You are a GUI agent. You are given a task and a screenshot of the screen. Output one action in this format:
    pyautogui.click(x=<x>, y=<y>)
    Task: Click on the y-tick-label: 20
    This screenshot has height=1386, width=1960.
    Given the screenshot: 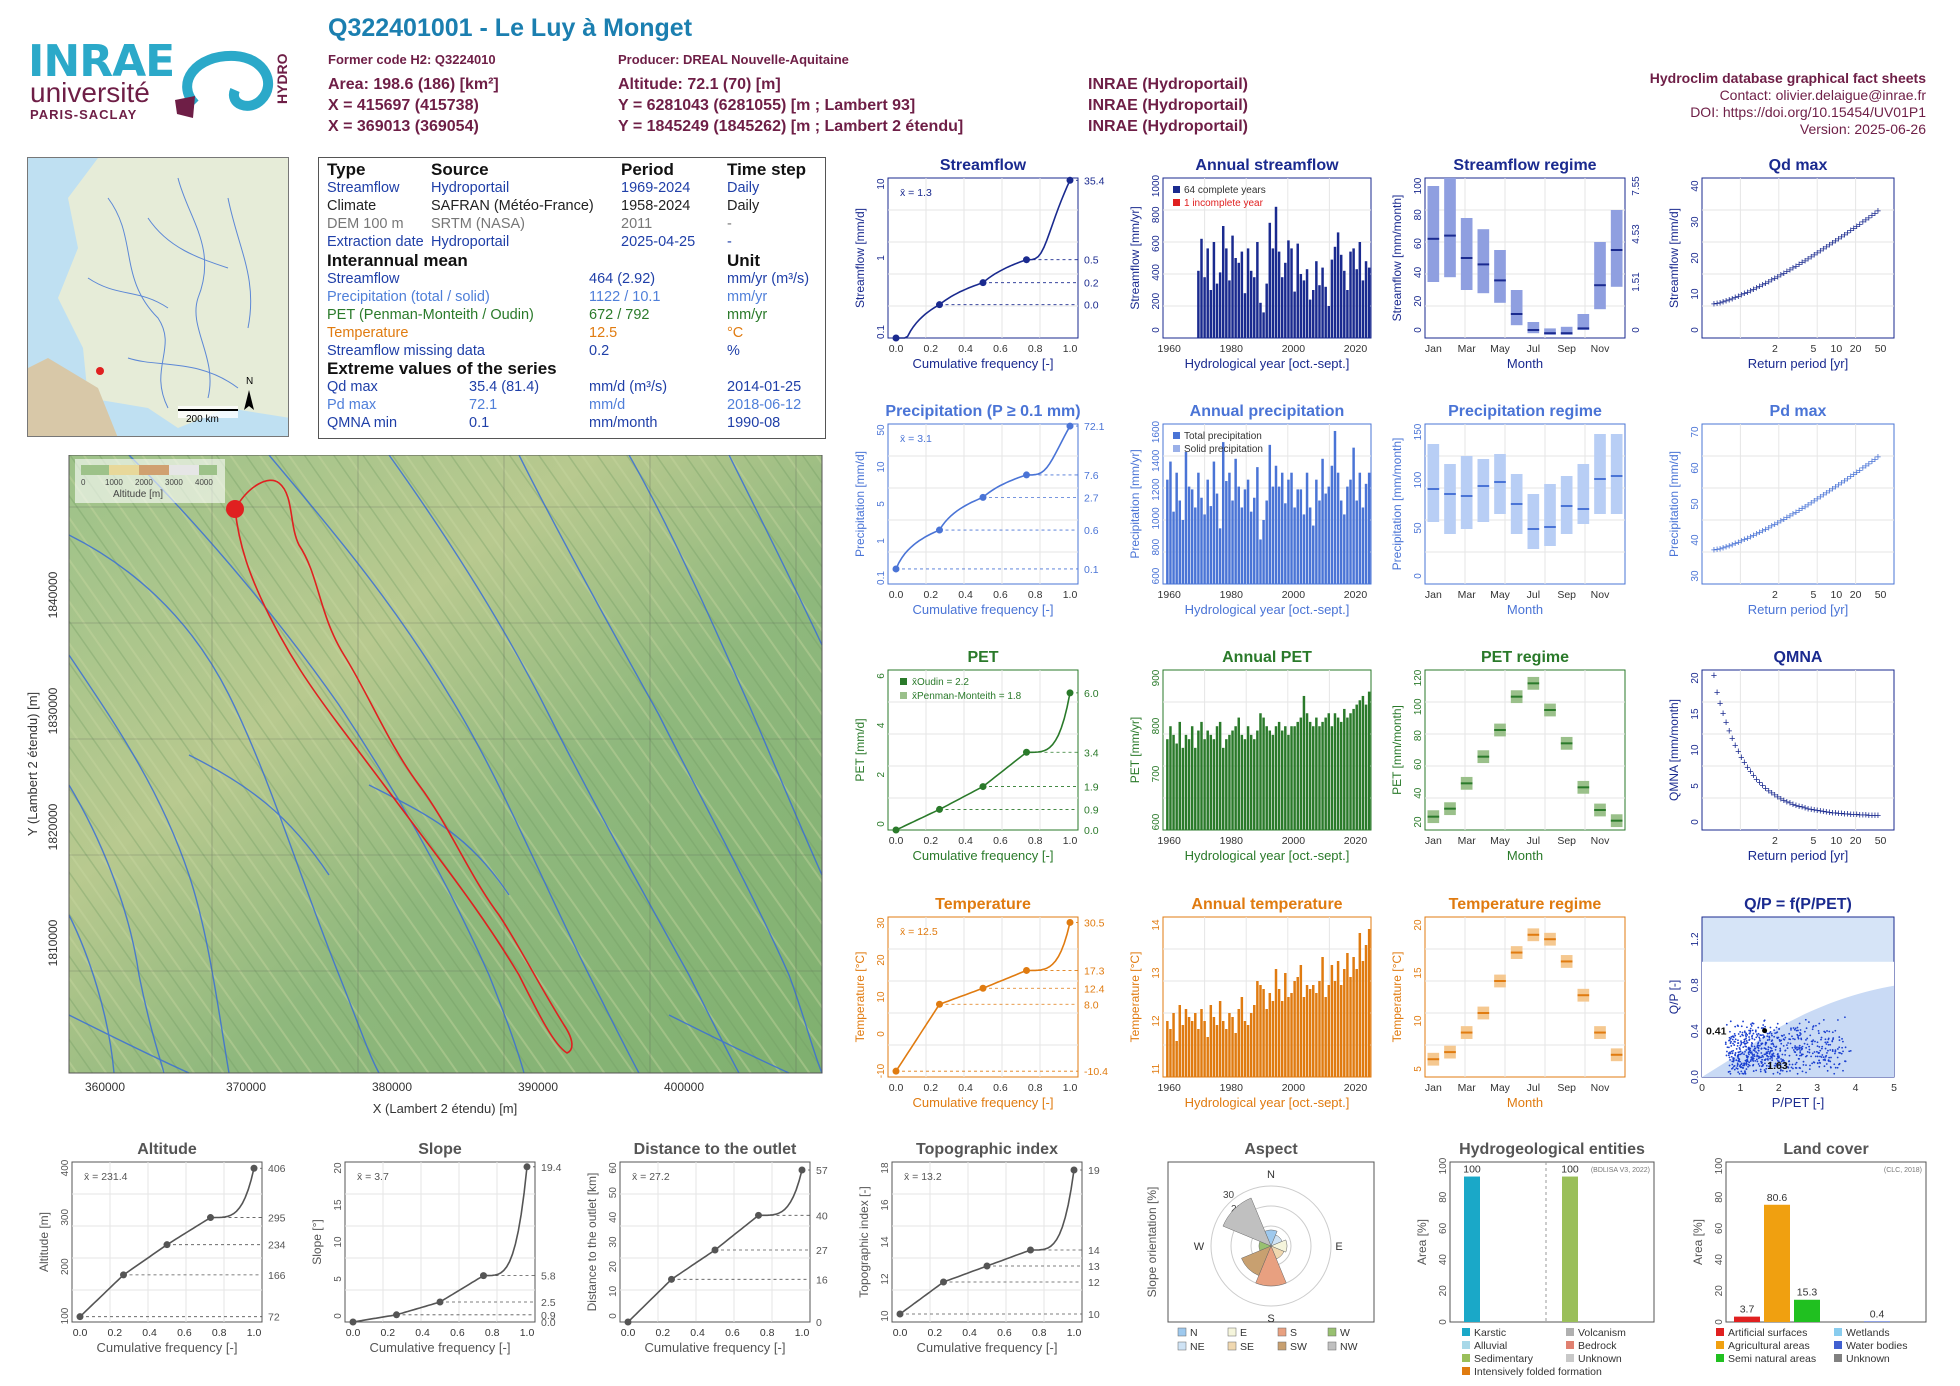 What is the action you would take?
    pyautogui.click(x=1418, y=925)
    